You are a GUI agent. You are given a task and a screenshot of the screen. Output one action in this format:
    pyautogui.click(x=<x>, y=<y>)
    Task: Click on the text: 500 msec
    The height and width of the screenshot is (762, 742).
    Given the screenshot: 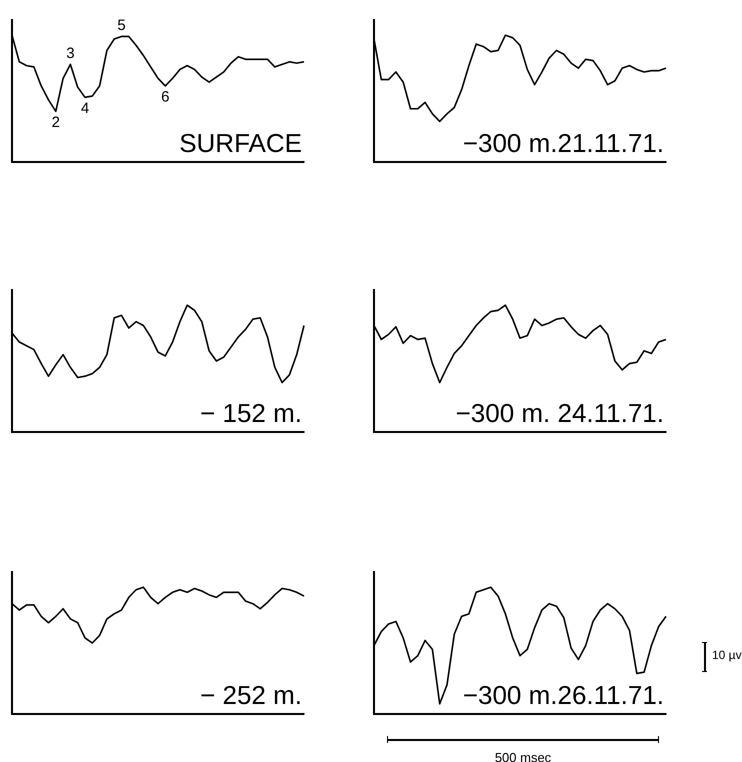 What is the action you would take?
    pyautogui.click(x=523, y=756)
    